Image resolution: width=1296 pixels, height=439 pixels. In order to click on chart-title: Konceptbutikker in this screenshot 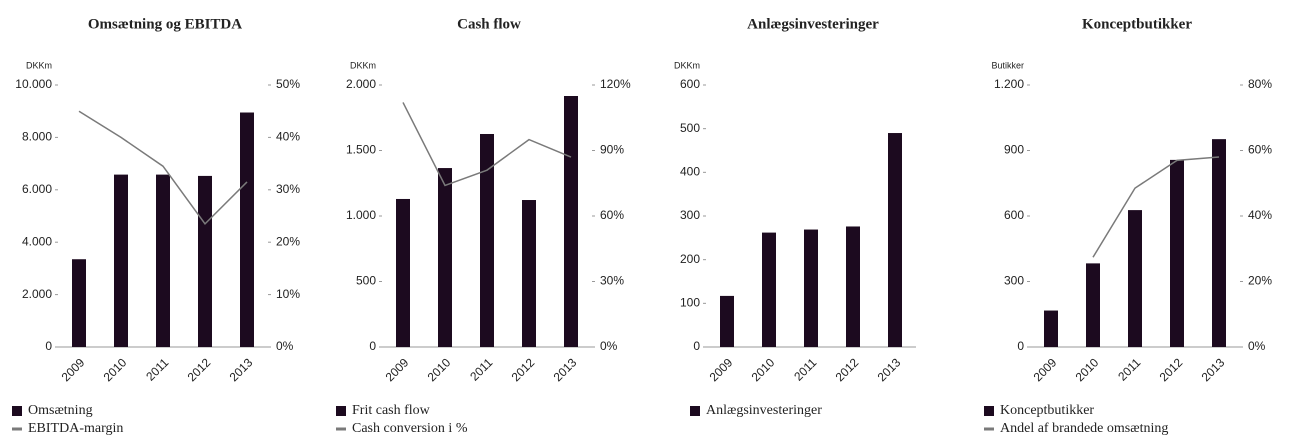, I will do `click(1137, 24)`.